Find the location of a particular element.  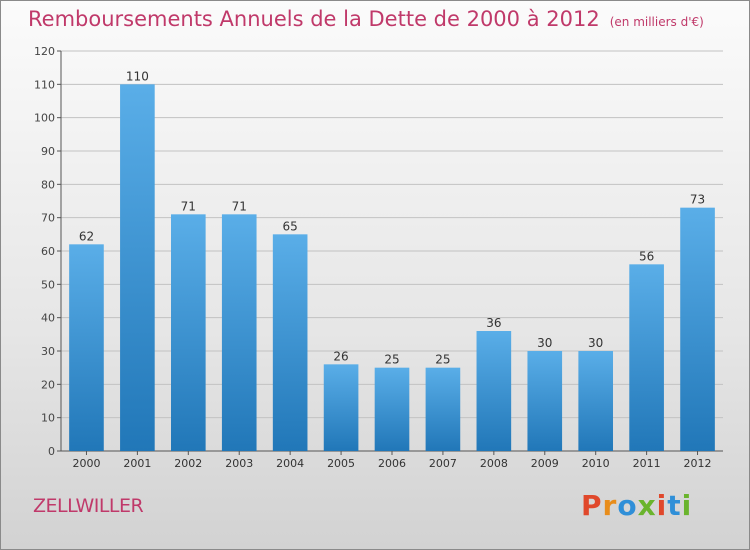

x-tick-label: 2006 is located at coordinates (392, 463).